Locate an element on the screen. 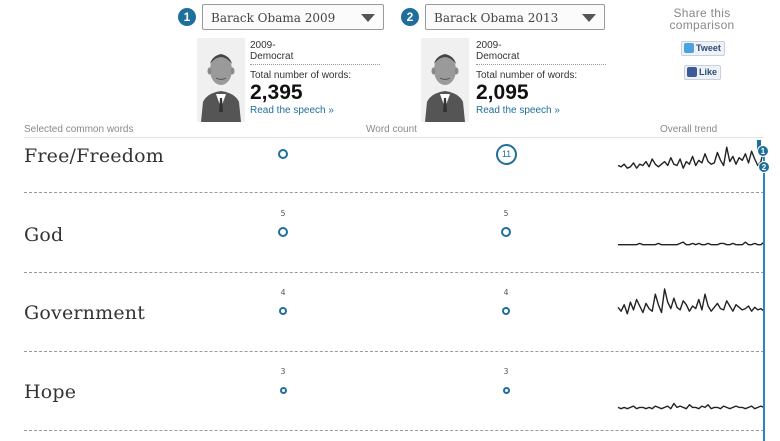 This screenshot has width=780, height=441. tweet-button-label: Tweet is located at coordinates (708, 48).